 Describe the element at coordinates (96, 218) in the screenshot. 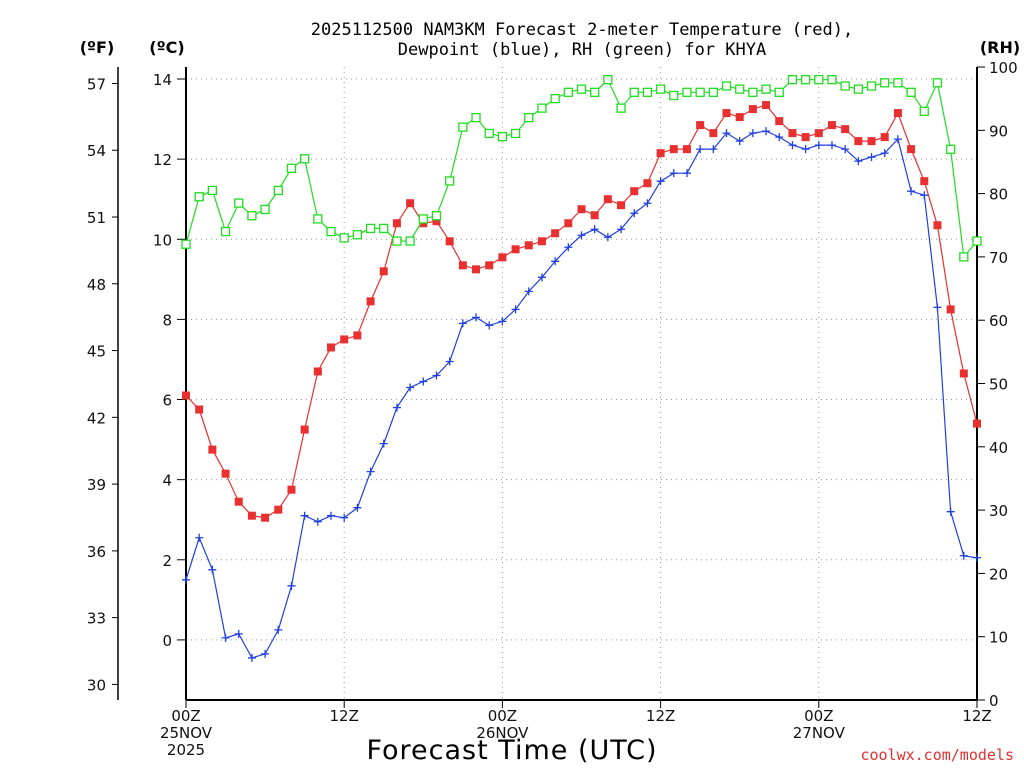

I see `fahrenheit-tick-label: 51` at that location.